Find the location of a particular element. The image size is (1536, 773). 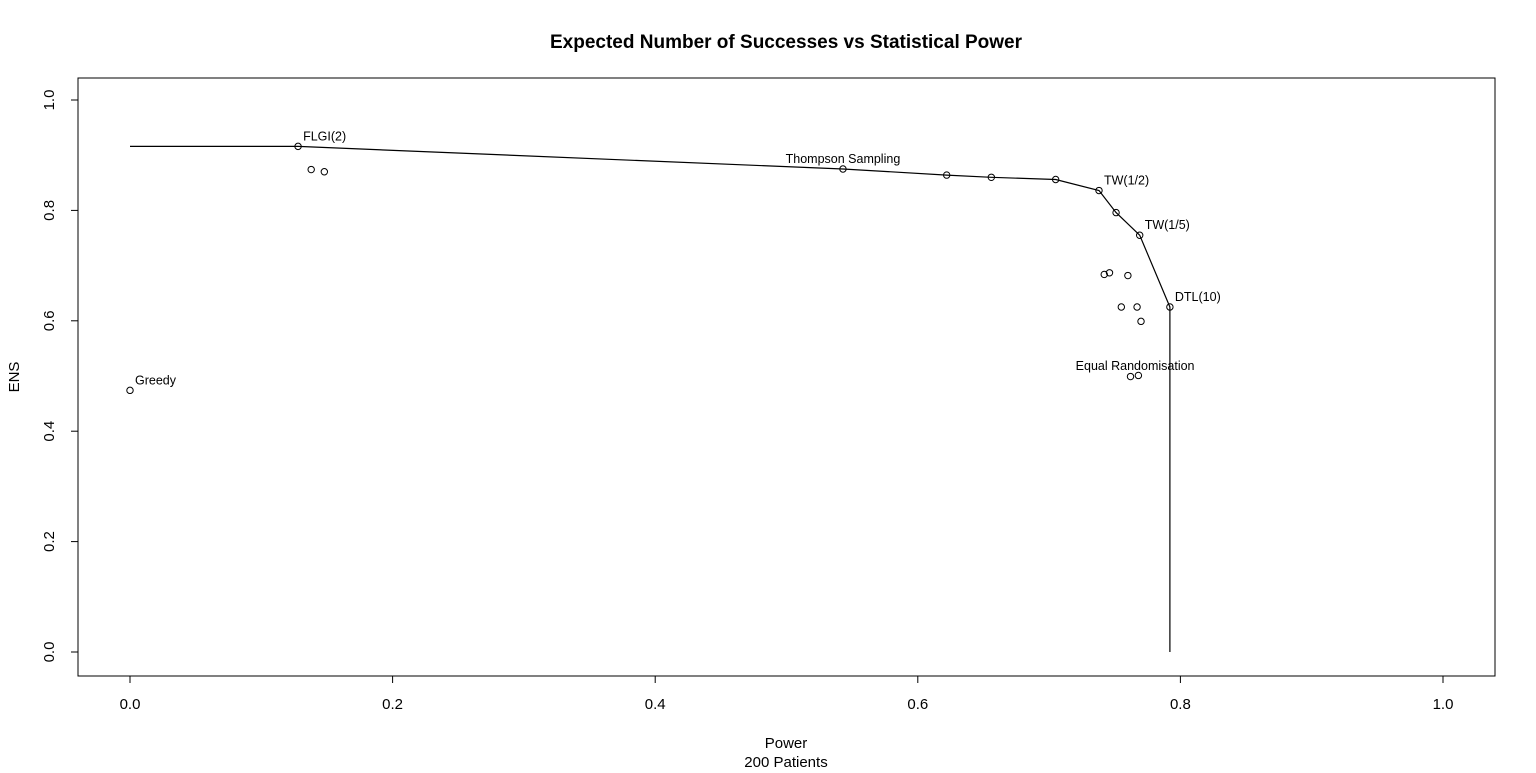

y-tick-label: 0.2 is located at coordinates (49, 541).